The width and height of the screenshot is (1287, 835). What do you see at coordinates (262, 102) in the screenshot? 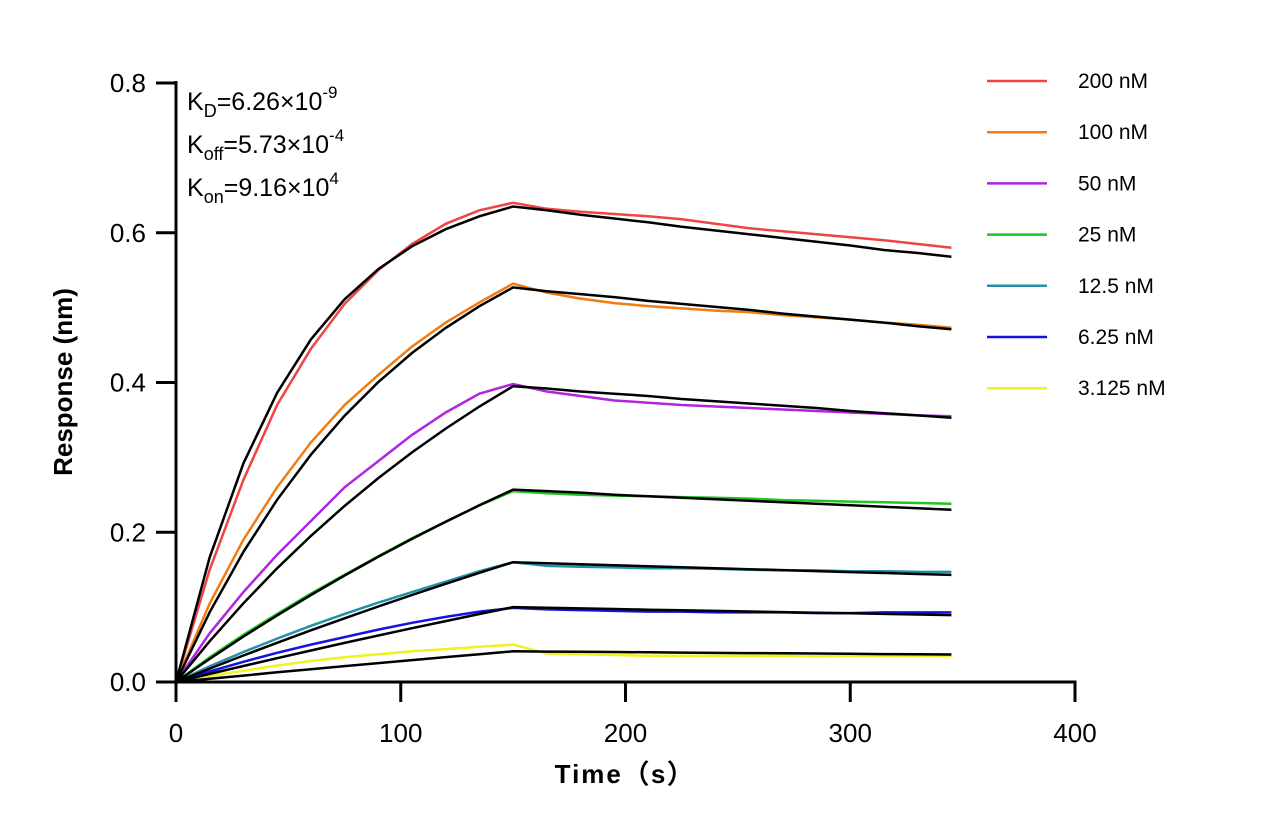
I see `kinetic-constant-D: KD=6.26×10-9` at bounding box center [262, 102].